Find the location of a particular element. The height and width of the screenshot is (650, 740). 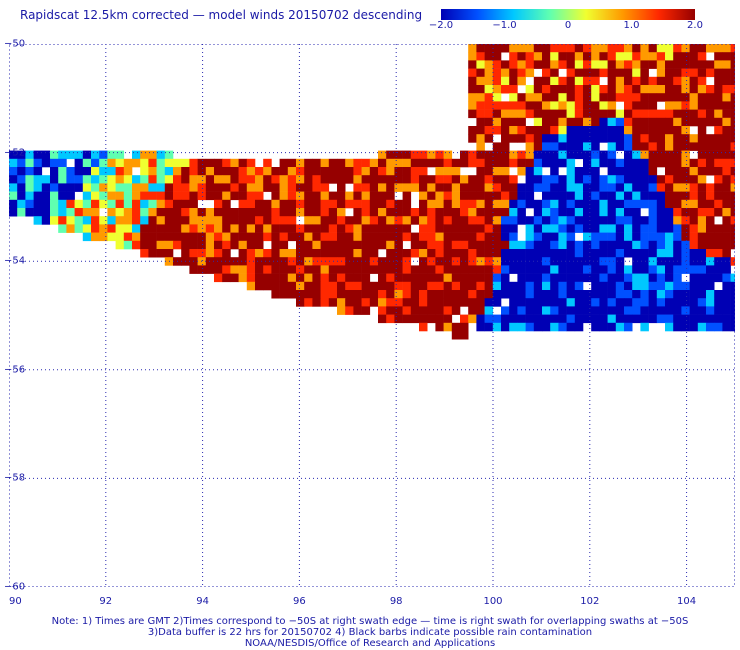

latitude-tick-label: −58 is located at coordinates (15, 478).